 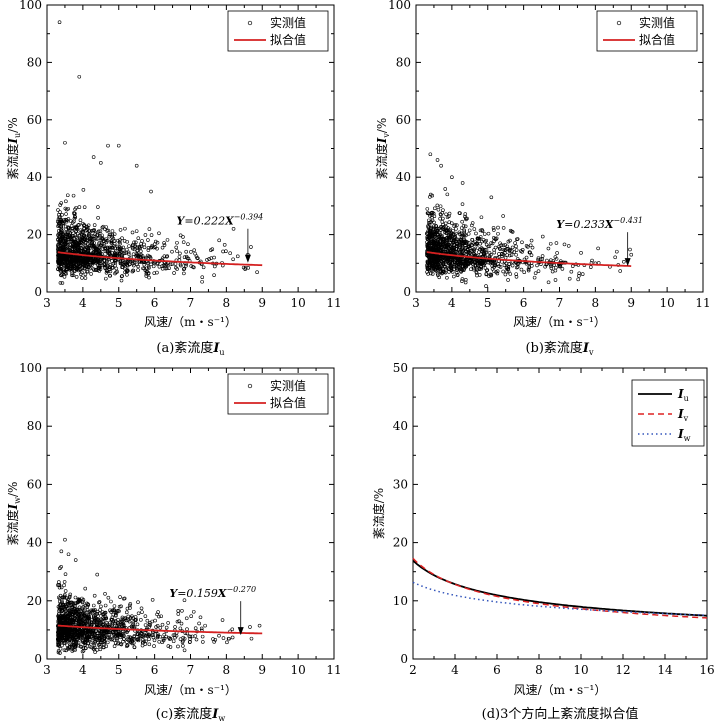 What do you see at coordinates (250, 386) in the screenshot?
I see `legend-marker-measured` at bounding box center [250, 386].